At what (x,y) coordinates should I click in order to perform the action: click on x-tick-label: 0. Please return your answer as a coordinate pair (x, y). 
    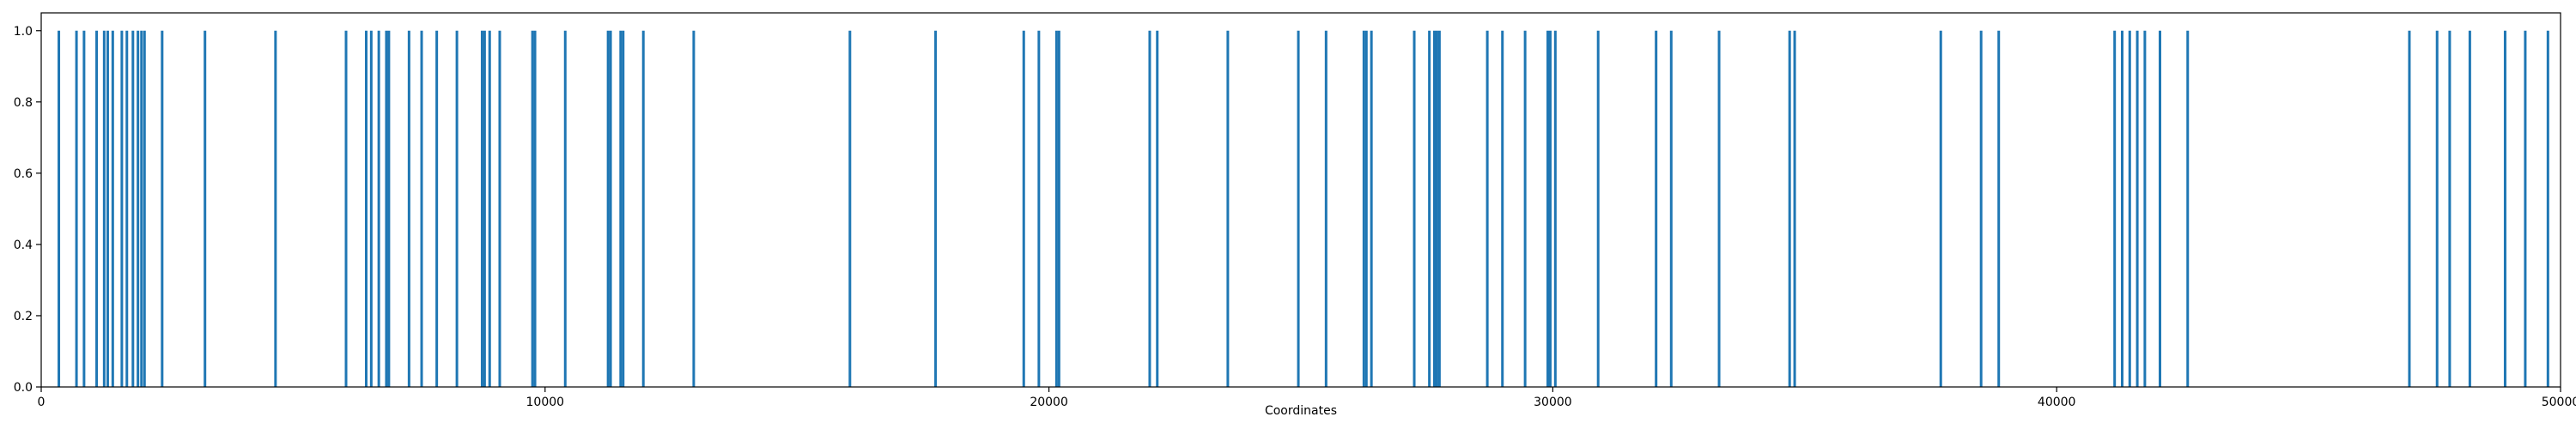
    Looking at the image, I should click on (42, 402).